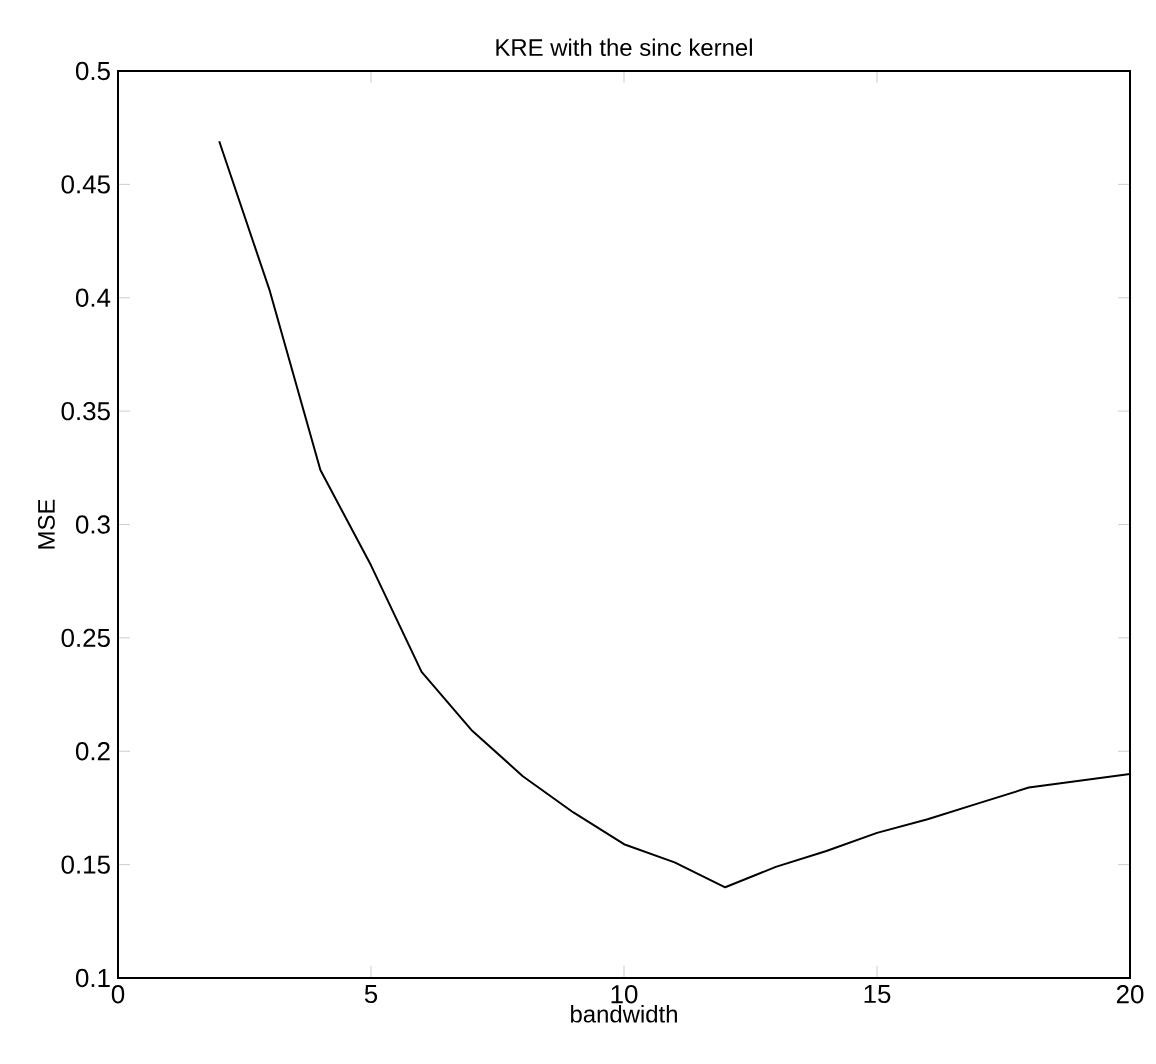 The height and width of the screenshot is (1064, 1156). Describe the element at coordinates (92, 524) in the screenshot. I see `y-tick-label: 0.3` at that location.